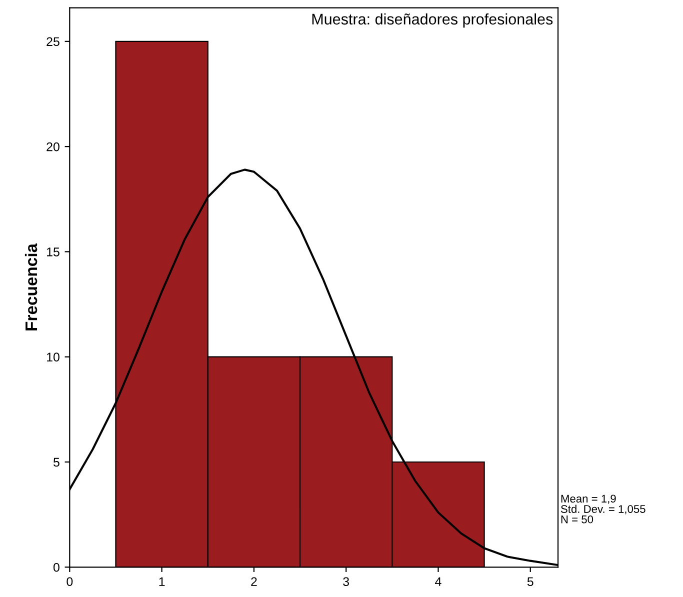  I want to click on annotation: Muestra: diseñadores profesionales, so click(432, 20).